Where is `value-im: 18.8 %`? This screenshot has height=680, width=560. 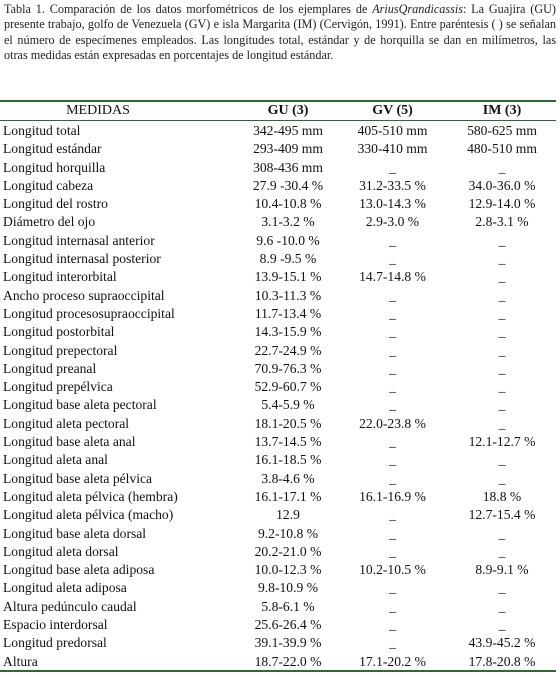 value-im: 18.8 % is located at coordinates (502, 496).